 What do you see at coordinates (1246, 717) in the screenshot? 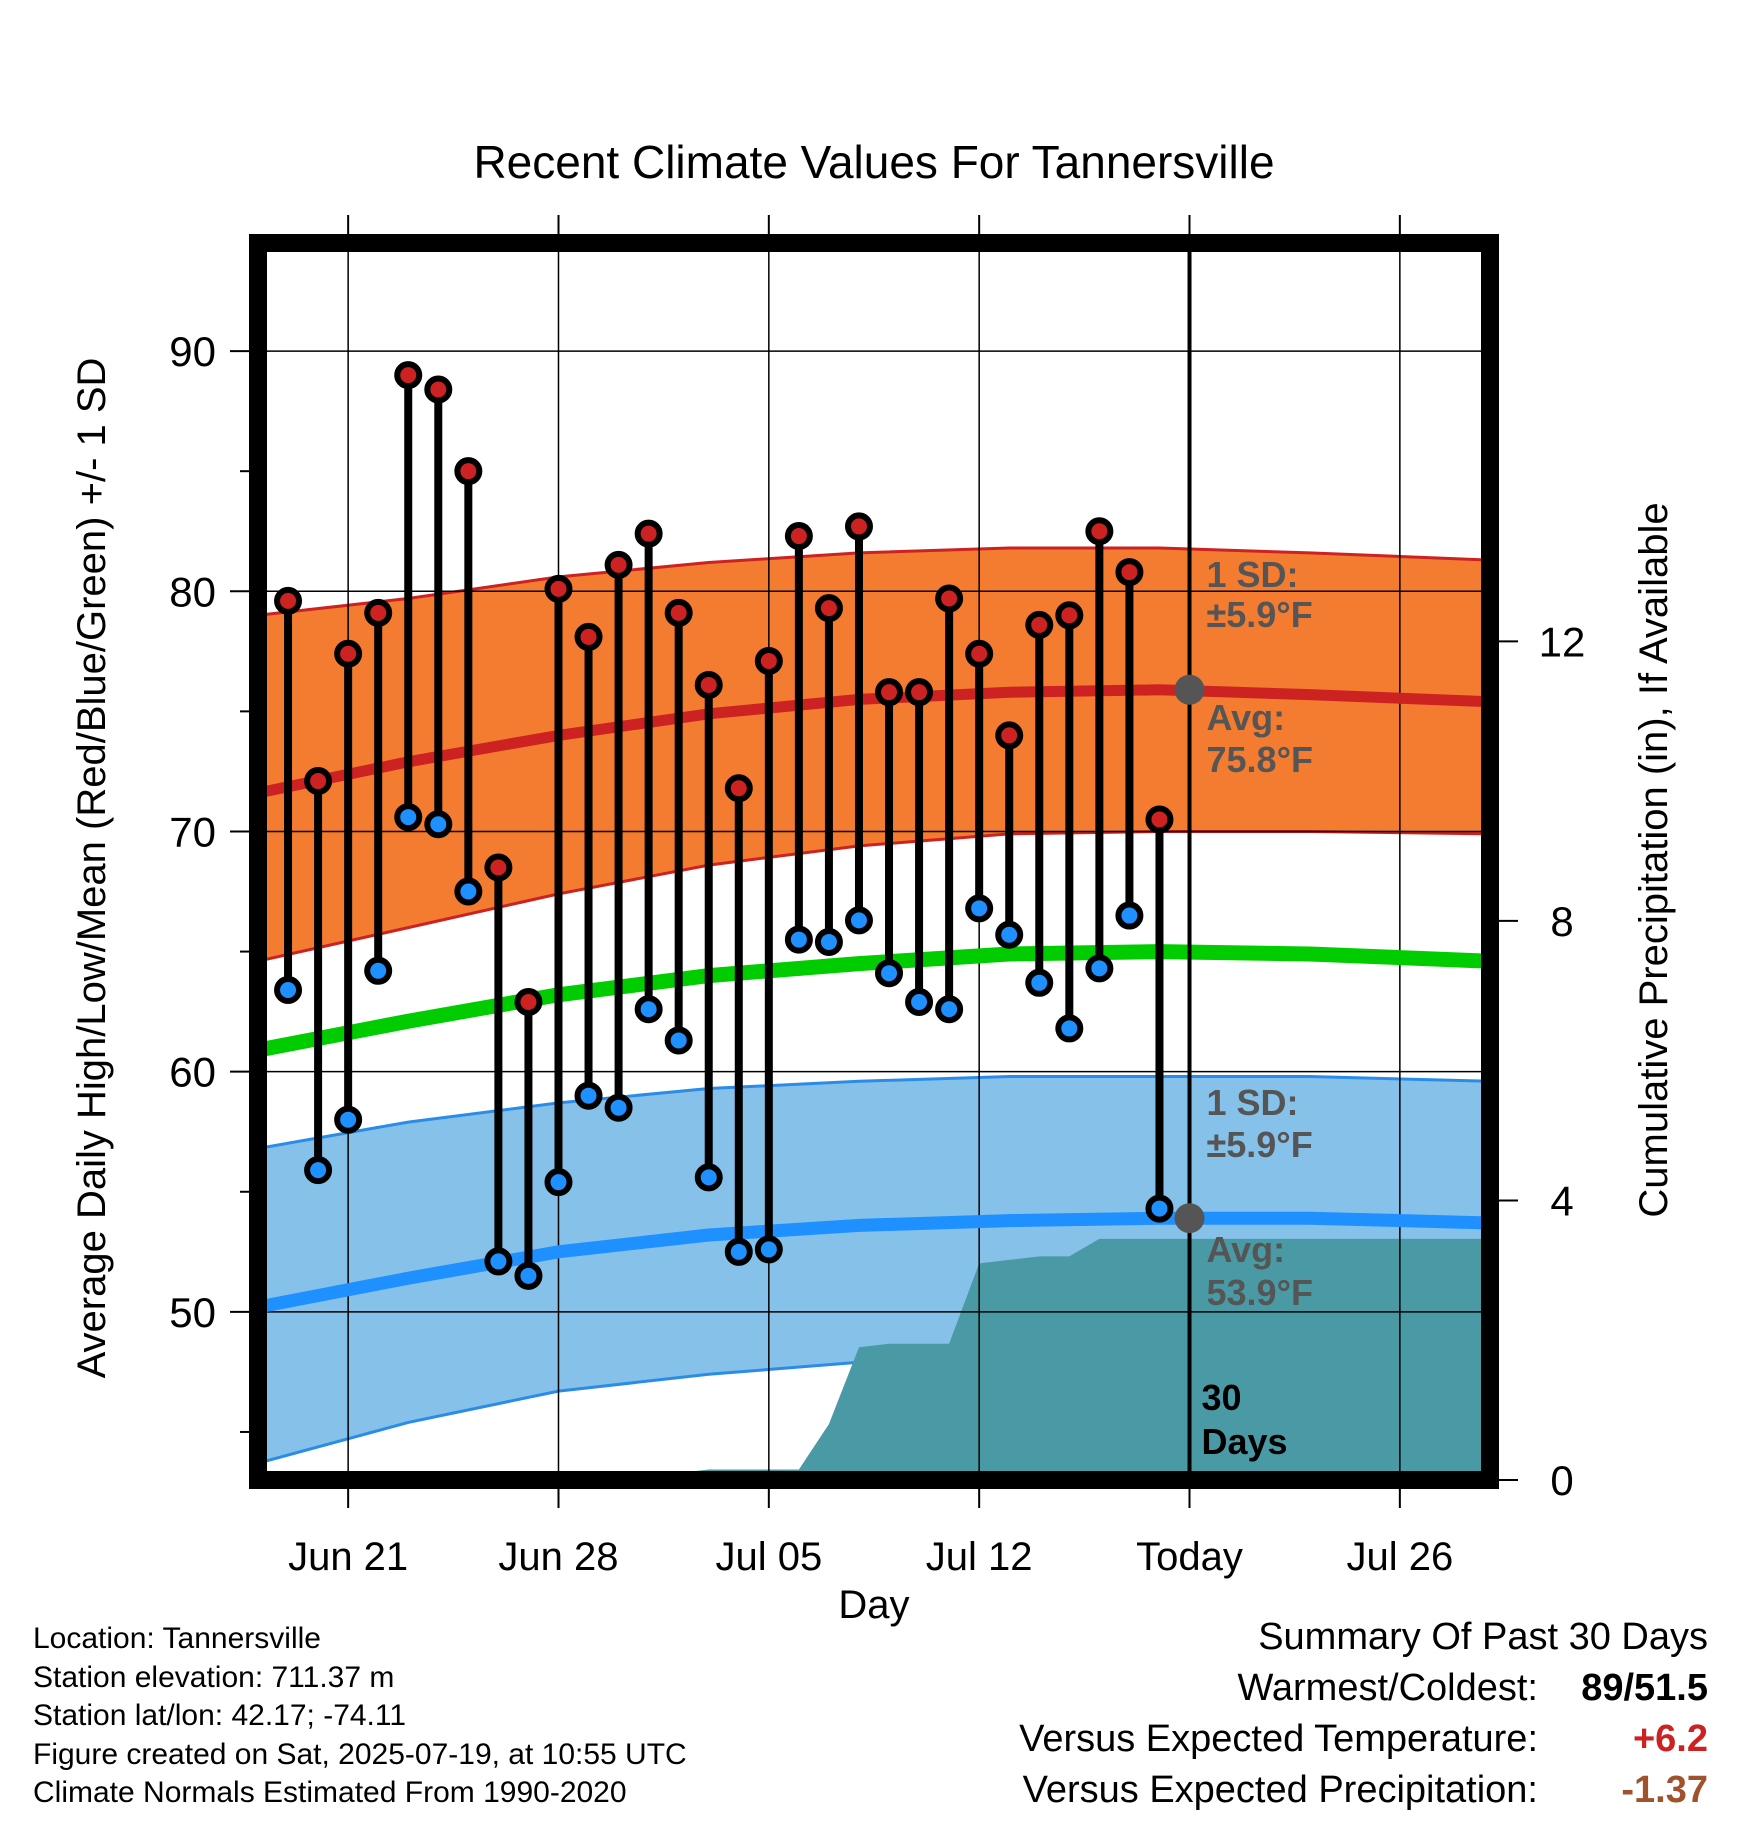
I see `high-avg-label: Avg:` at bounding box center [1246, 717].